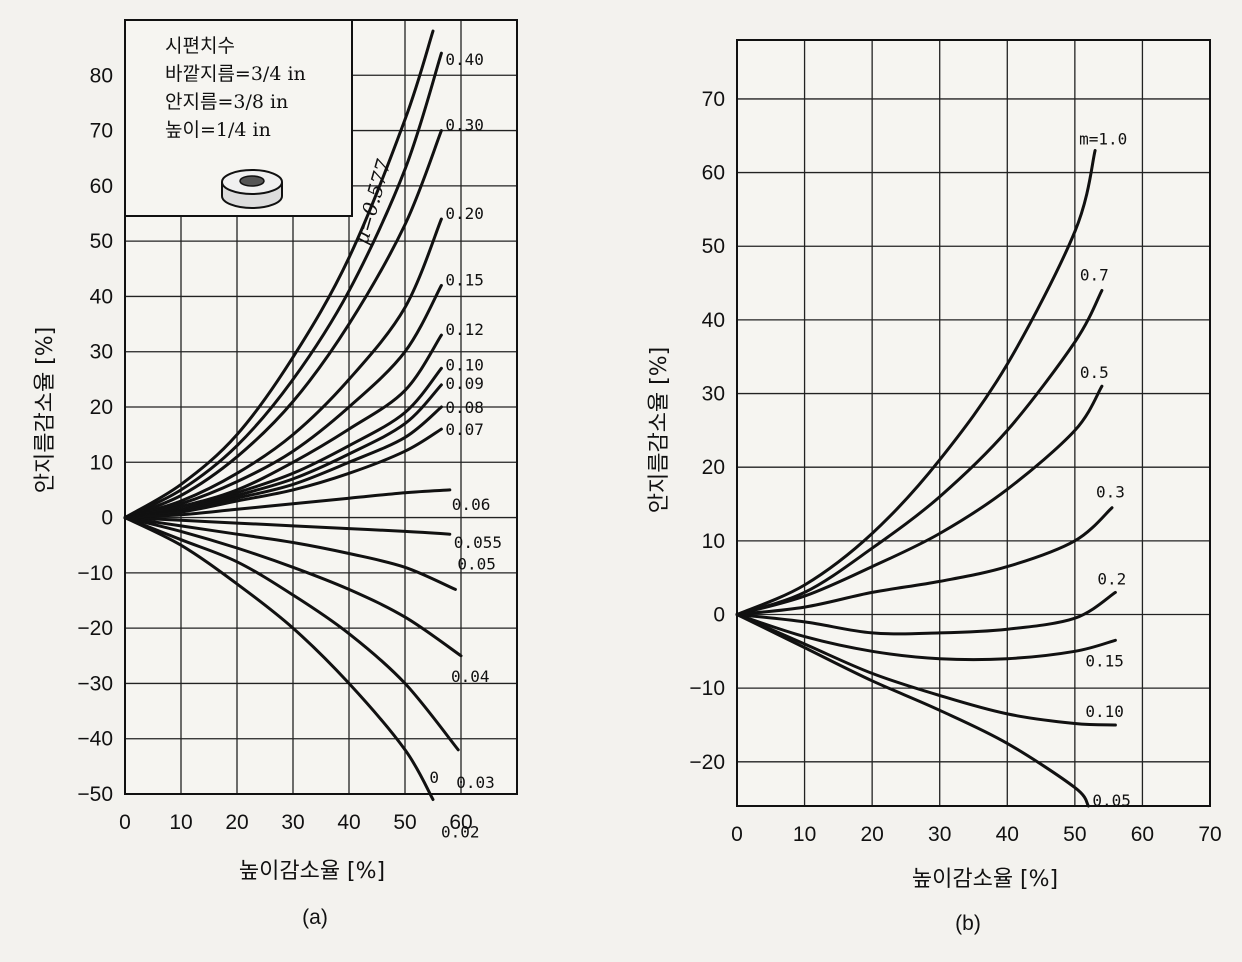  What do you see at coordinates (919, 500) in the screenshot?
I see `series-line-0.5` at bounding box center [919, 500].